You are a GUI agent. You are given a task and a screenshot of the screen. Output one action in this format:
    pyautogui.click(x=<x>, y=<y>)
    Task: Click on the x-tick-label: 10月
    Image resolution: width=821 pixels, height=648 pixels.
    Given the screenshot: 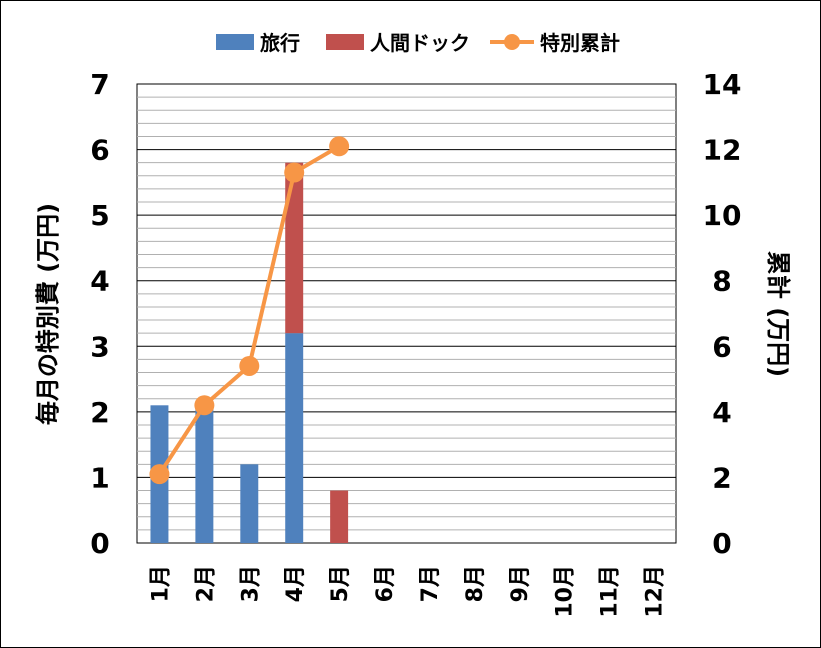 What is the action you would take?
    pyautogui.click(x=565, y=591)
    